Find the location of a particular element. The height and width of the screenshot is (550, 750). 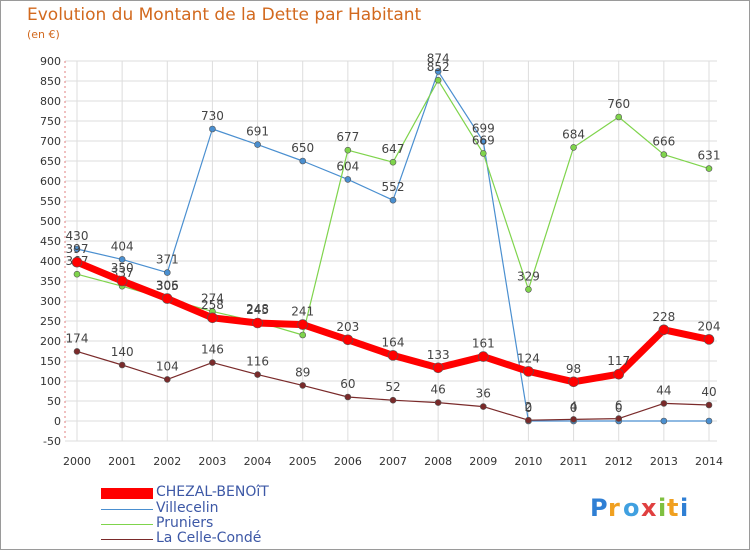

data-label: 204 is located at coordinates (709, 326).